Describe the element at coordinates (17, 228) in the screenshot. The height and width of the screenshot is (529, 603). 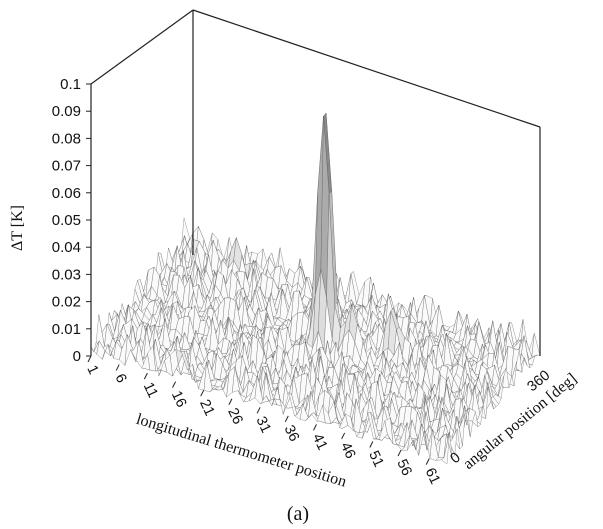
I see `z-axis-title: ΔT [K]` at that location.